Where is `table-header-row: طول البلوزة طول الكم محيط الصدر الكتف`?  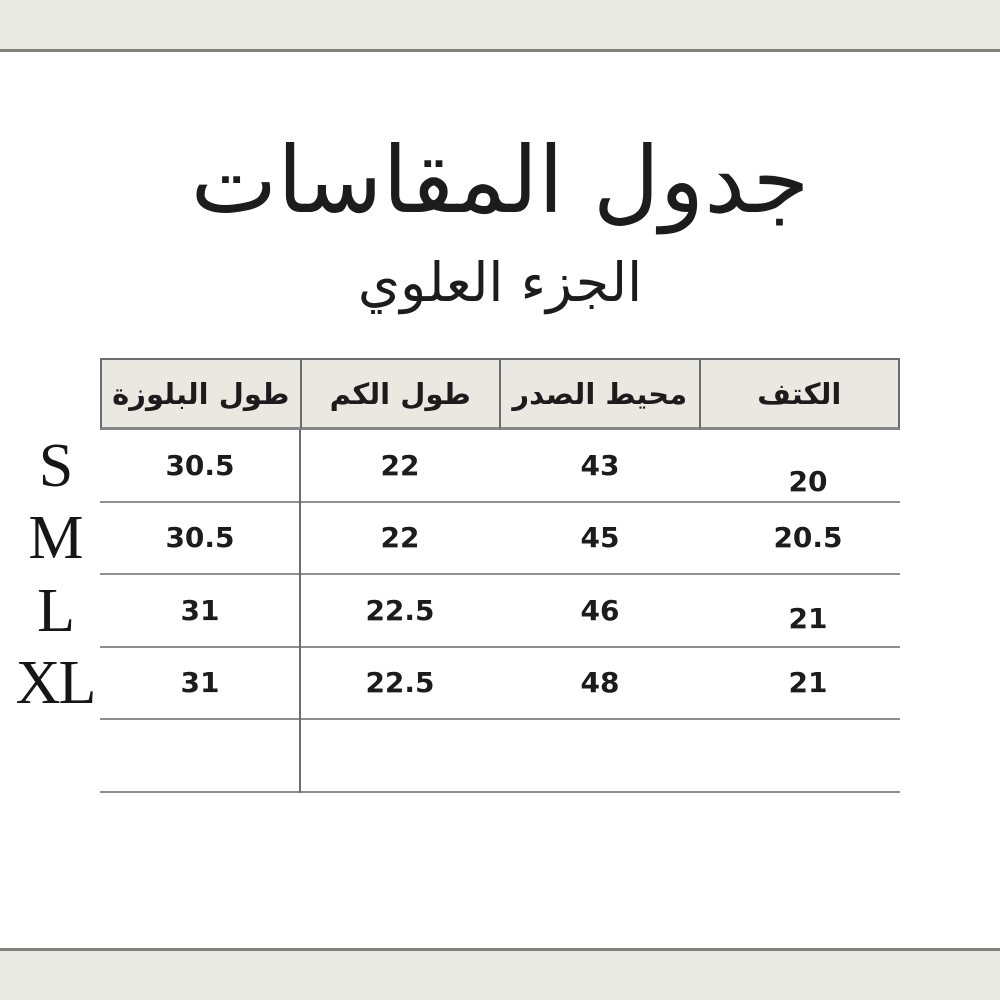
table-header-row: طول البلوزة طول الكم محيط الصدر الكتف is located at coordinates (500, 394).